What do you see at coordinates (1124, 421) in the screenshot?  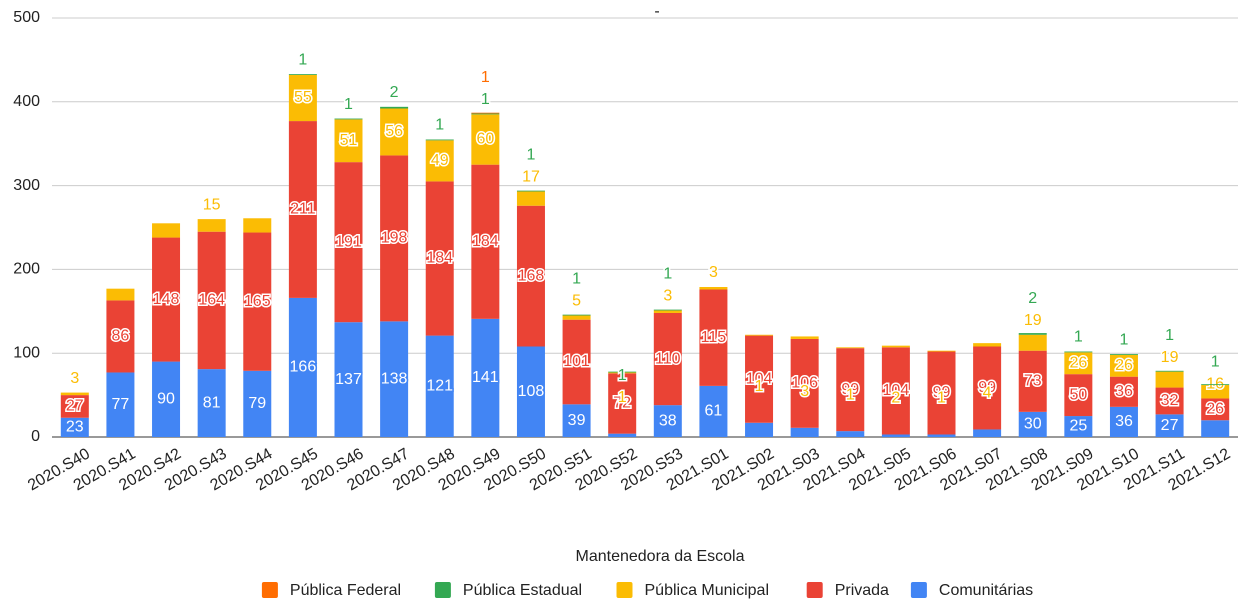 I see `data-label: 36` at bounding box center [1124, 421].